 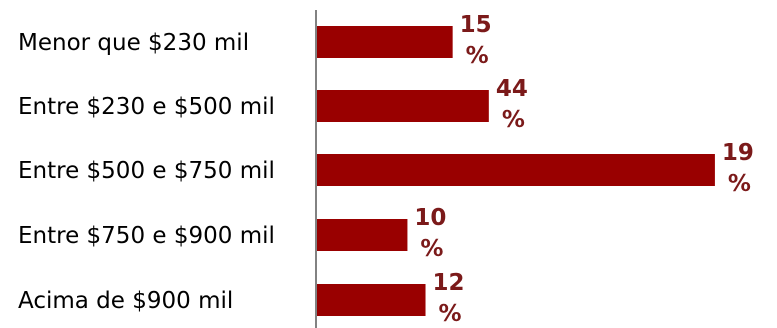 I want to click on value-label-number: 19, so click(x=738, y=153).